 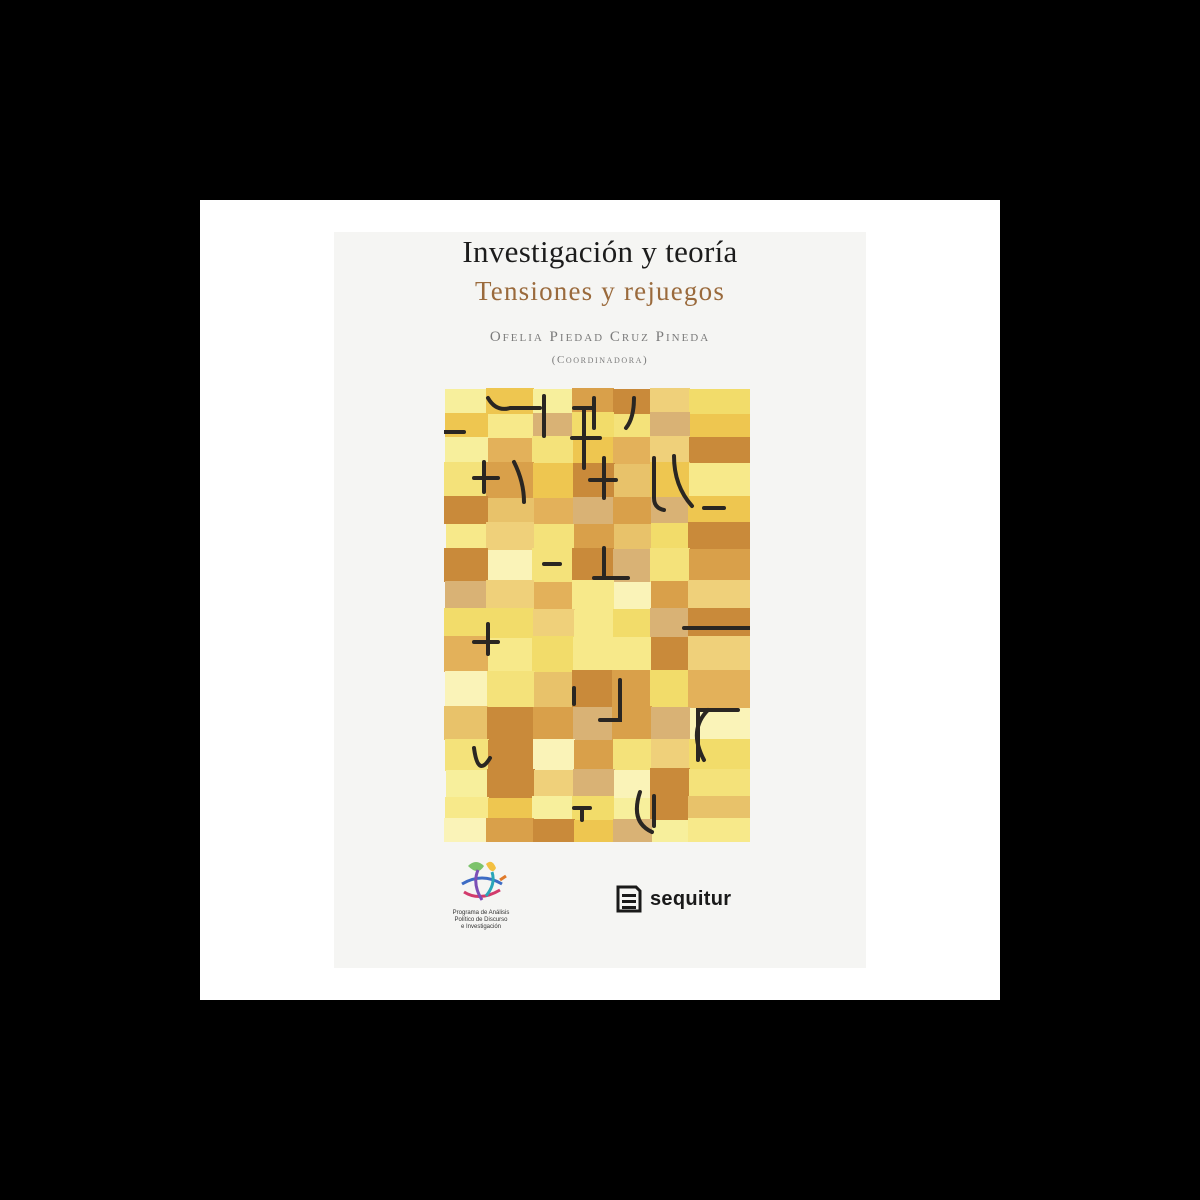 What do you see at coordinates (600, 291) in the screenshot?
I see `book-subtitle: Tensiones y rejuegos` at bounding box center [600, 291].